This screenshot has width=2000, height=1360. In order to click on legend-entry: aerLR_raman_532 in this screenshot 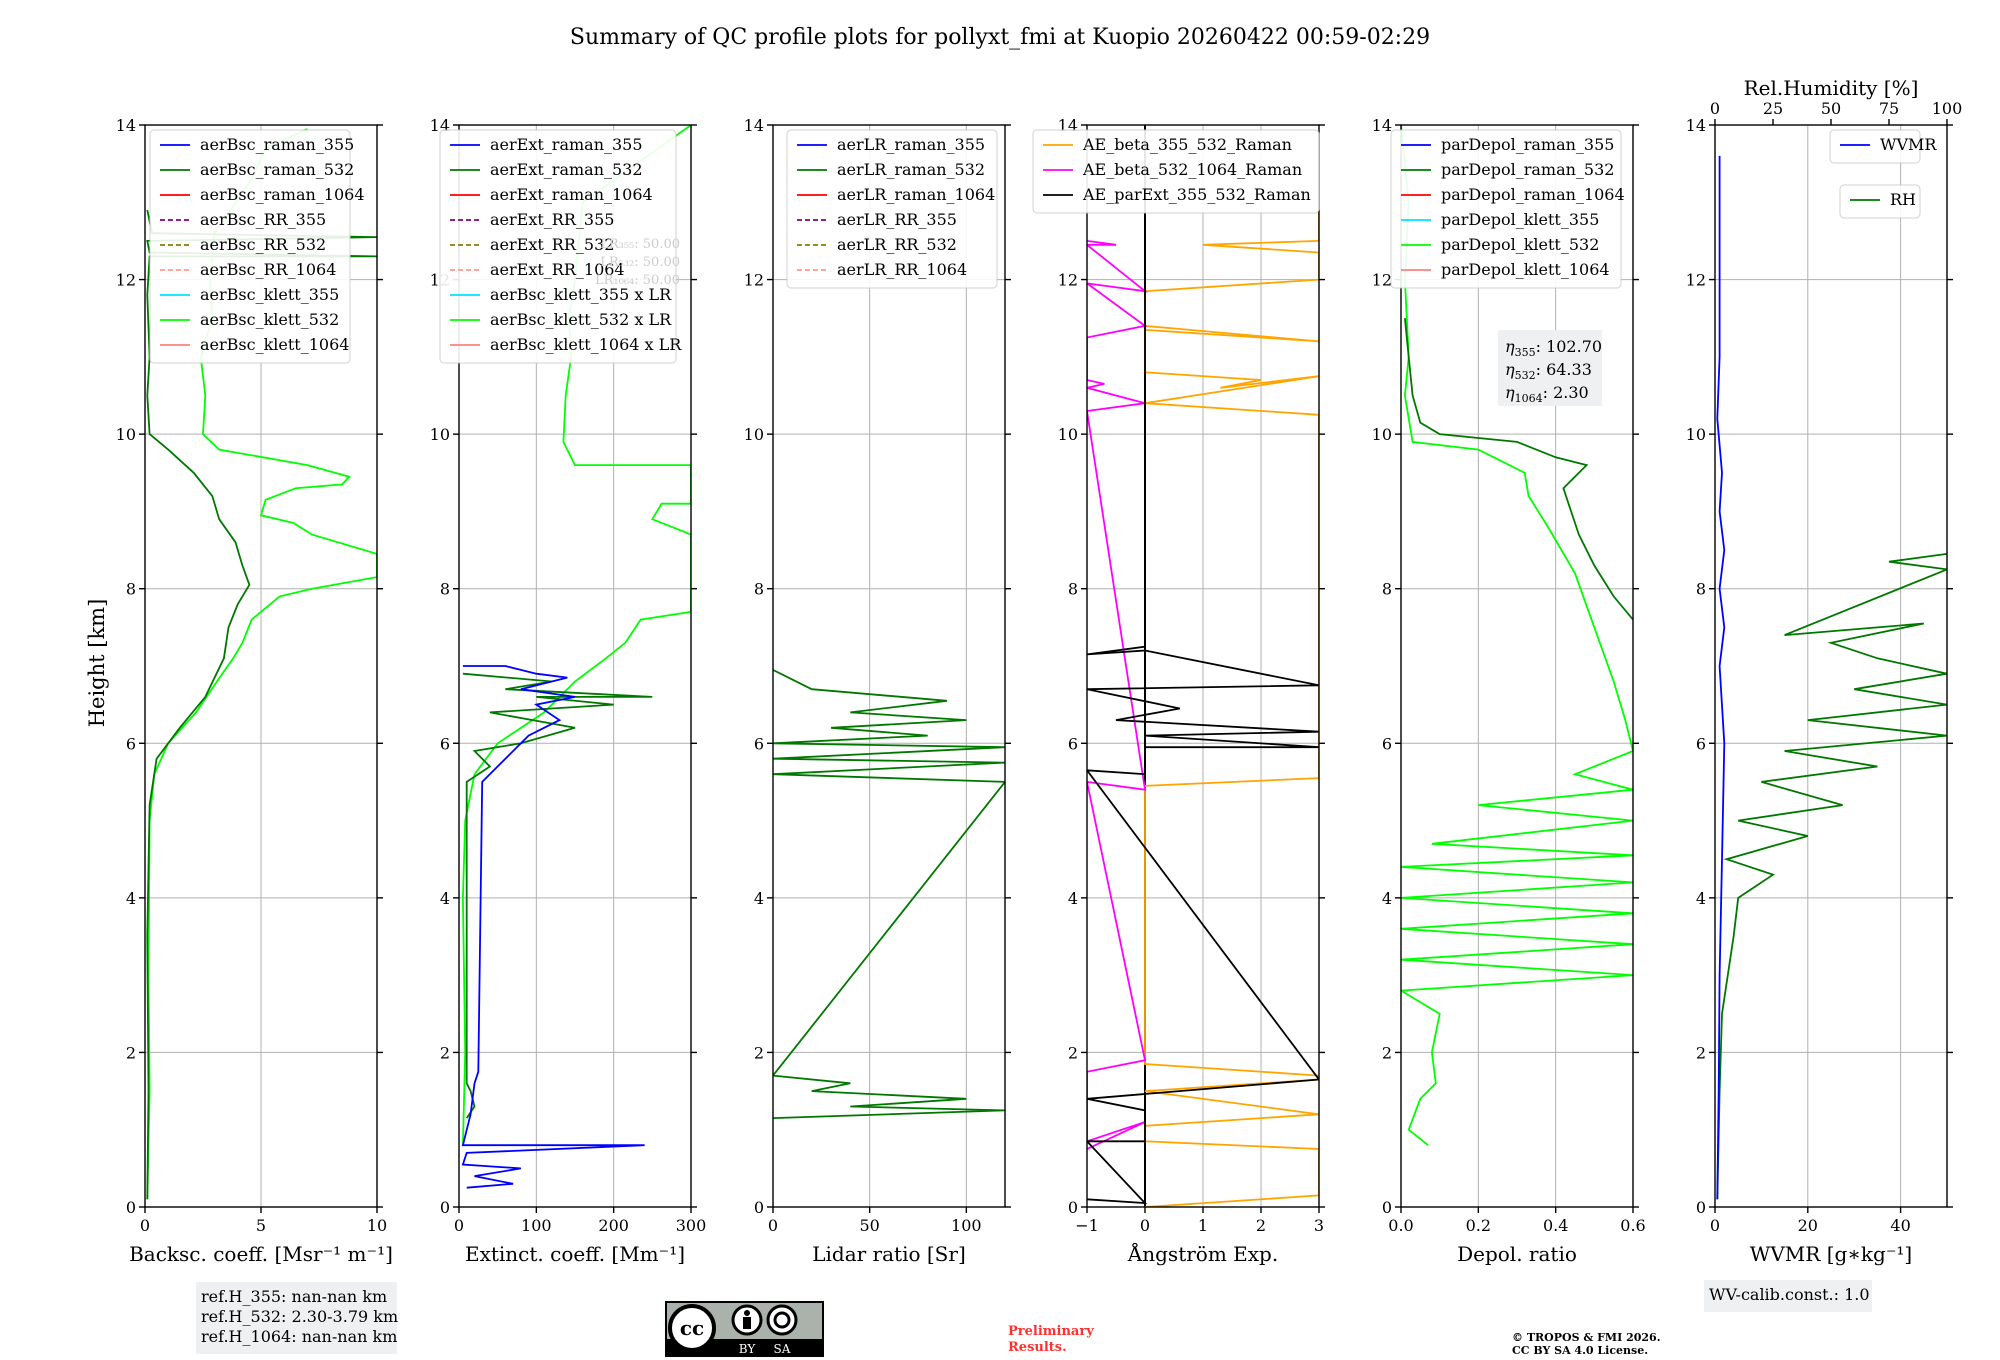, I will do `click(911, 169)`.